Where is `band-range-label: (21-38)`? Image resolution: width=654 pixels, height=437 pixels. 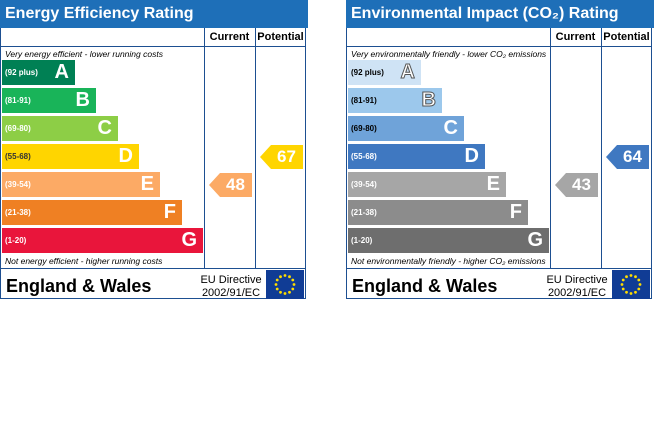
band-range-label: (21-38) is located at coordinates (18, 212).